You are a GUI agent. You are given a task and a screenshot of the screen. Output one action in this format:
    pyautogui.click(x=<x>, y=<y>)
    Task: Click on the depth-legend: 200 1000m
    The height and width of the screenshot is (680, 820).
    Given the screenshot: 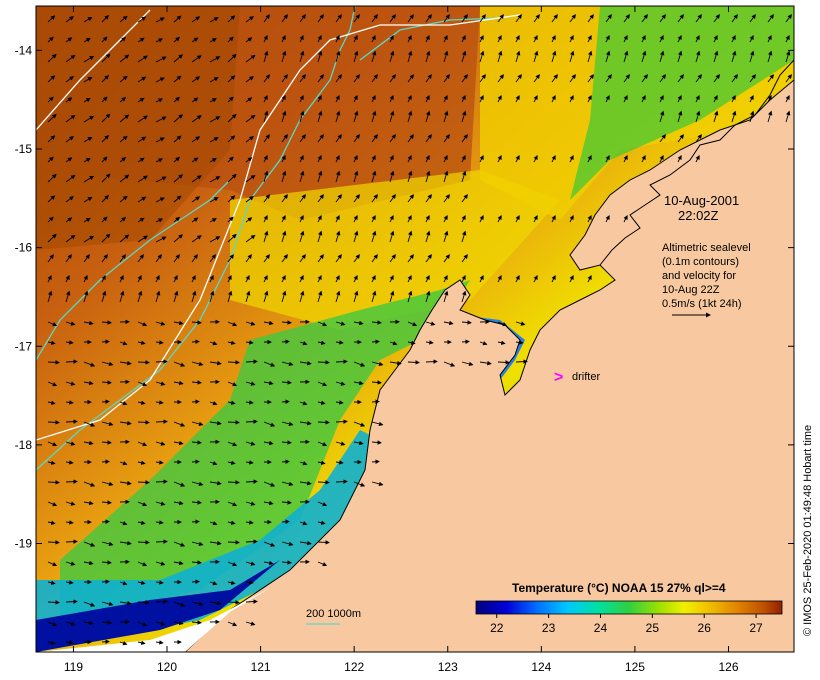 What is the action you would take?
    pyautogui.click(x=333, y=616)
    